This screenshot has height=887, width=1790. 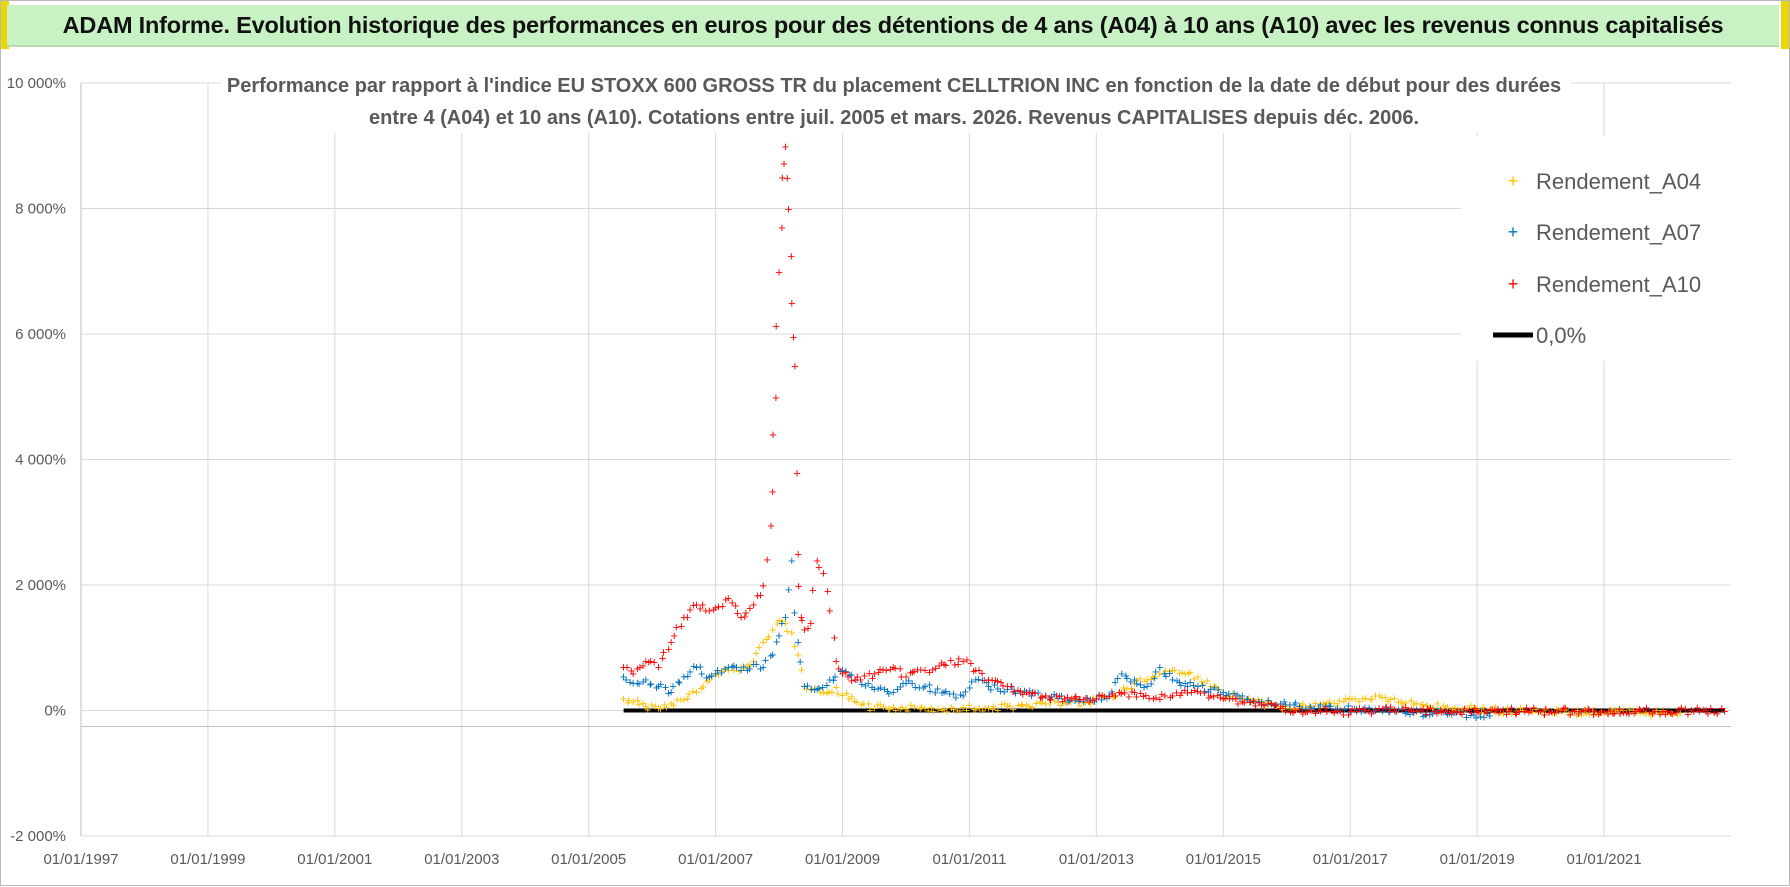 What do you see at coordinates (1604, 284) in the screenshot?
I see `legend-item-a10: + Rendement_A10` at bounding box center [1604, 284].